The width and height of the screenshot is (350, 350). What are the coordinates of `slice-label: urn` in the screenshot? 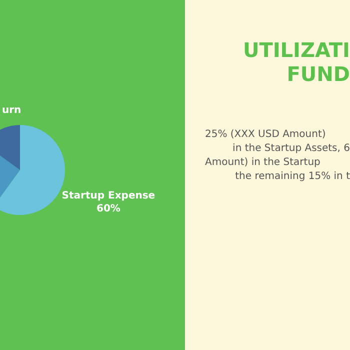 It's located at (12, 110).